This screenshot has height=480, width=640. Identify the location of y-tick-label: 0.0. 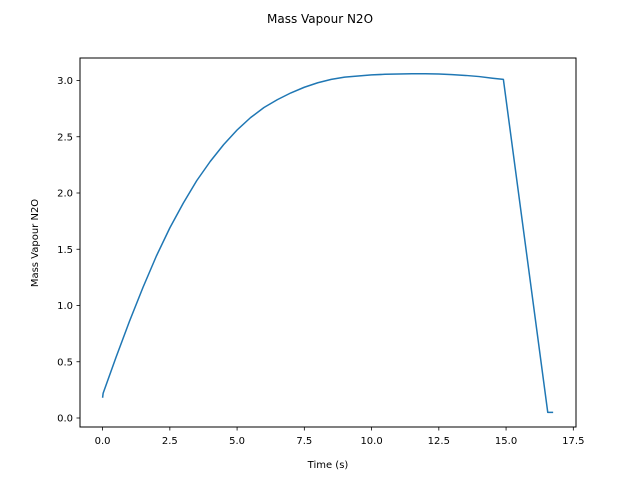
(65, 419).